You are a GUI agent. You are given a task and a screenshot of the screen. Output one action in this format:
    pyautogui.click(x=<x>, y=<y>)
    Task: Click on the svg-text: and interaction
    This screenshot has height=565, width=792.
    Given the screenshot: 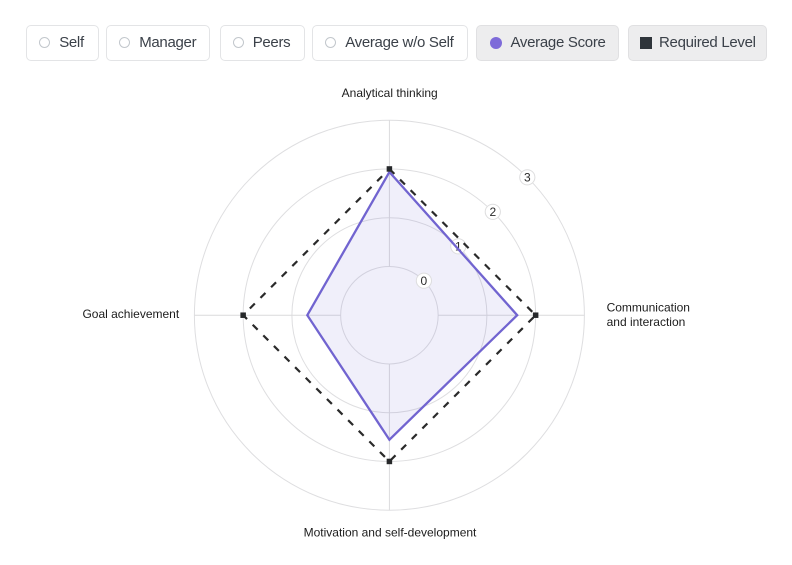 What is the action you would take?
    pyautogui.click(x=646, y=322)
    